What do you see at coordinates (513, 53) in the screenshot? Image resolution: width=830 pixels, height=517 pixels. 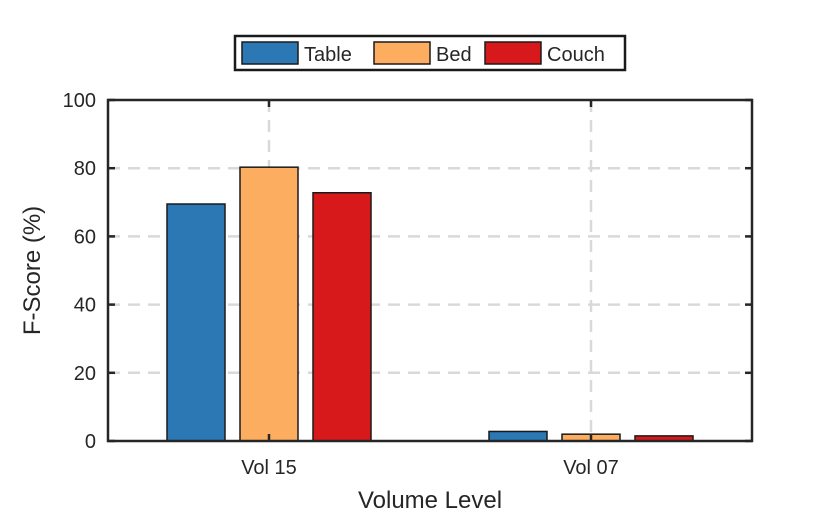 I see `legend-swatch-couch` at bounding box center [513, 53].